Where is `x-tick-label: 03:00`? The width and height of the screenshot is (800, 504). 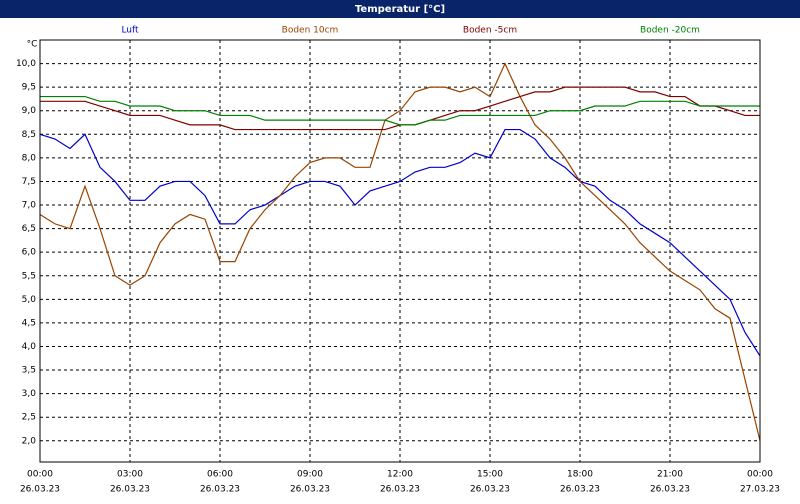 x-tick-label: 03:00 is located at coordinates (130, 475).